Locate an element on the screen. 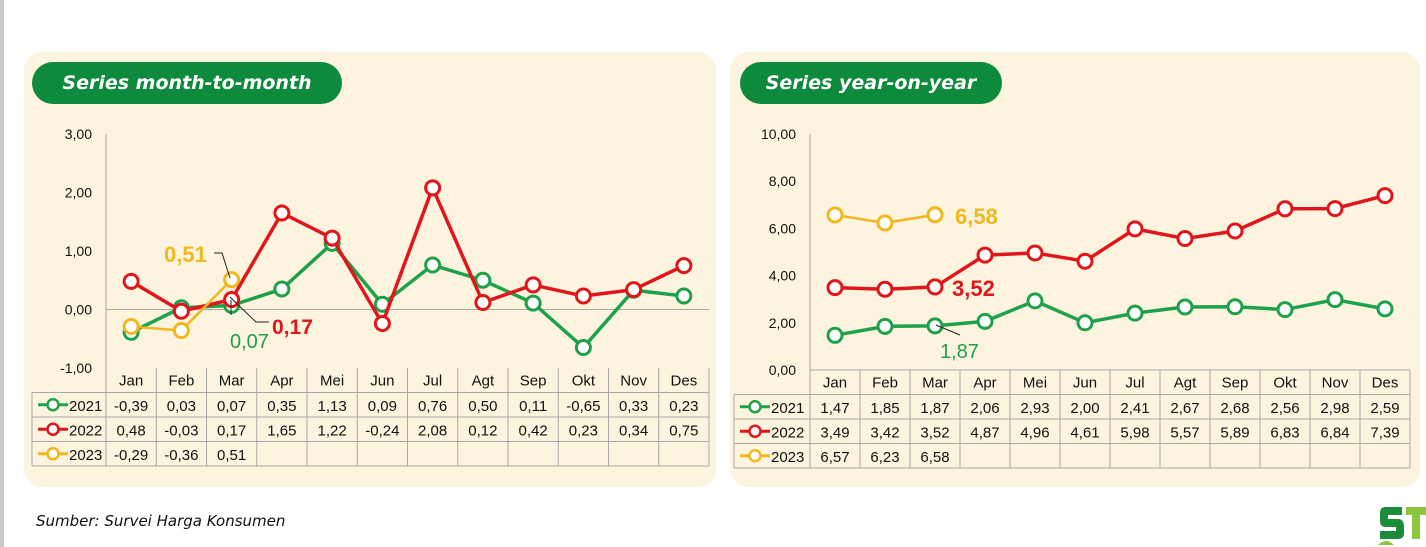 The width and height of the screenshot is (1426, 547). annotation-2021: 0,07 is located at coordinates (249, 342).